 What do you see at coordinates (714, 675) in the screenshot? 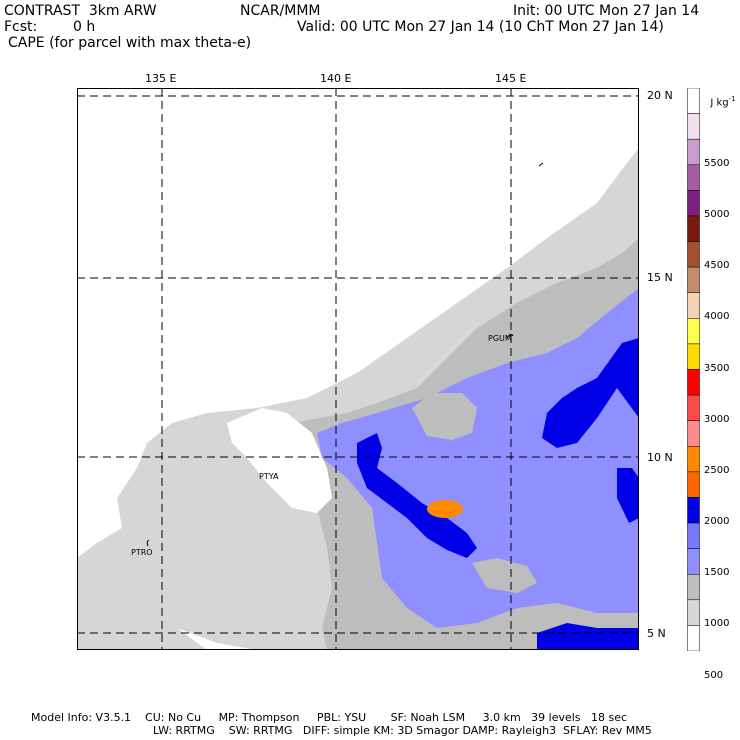
I see `colorbar-label: 500` at bounding box center [714, 675].